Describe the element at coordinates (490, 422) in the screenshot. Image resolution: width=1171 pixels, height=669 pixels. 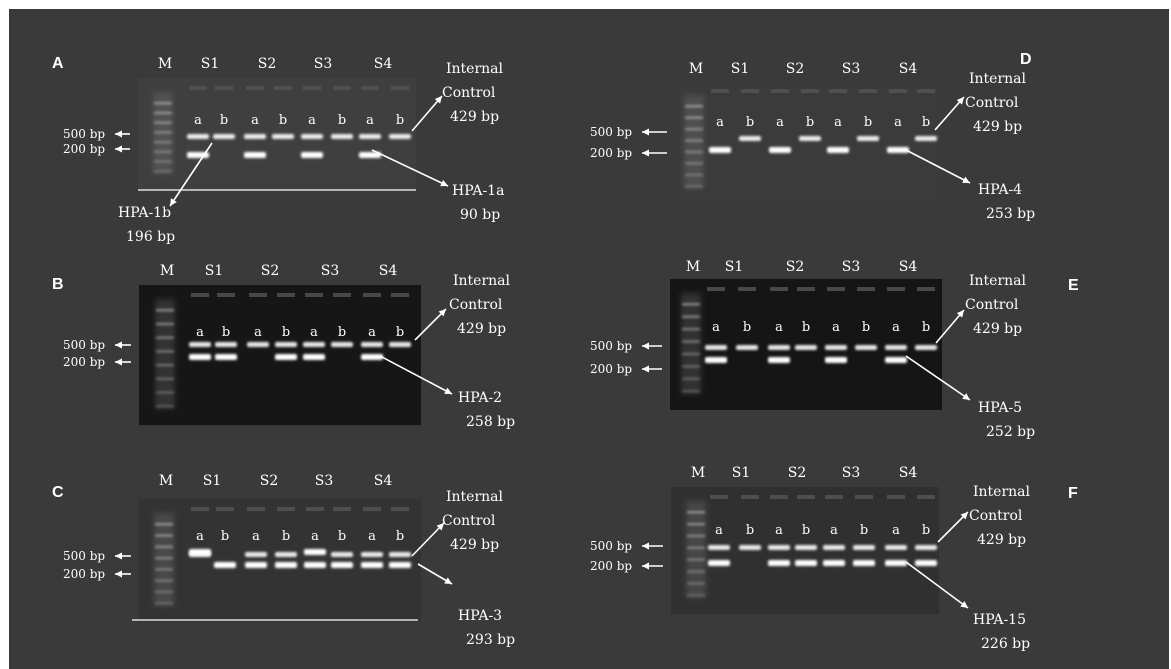
I see `allele-label: 258 bp` at that location.